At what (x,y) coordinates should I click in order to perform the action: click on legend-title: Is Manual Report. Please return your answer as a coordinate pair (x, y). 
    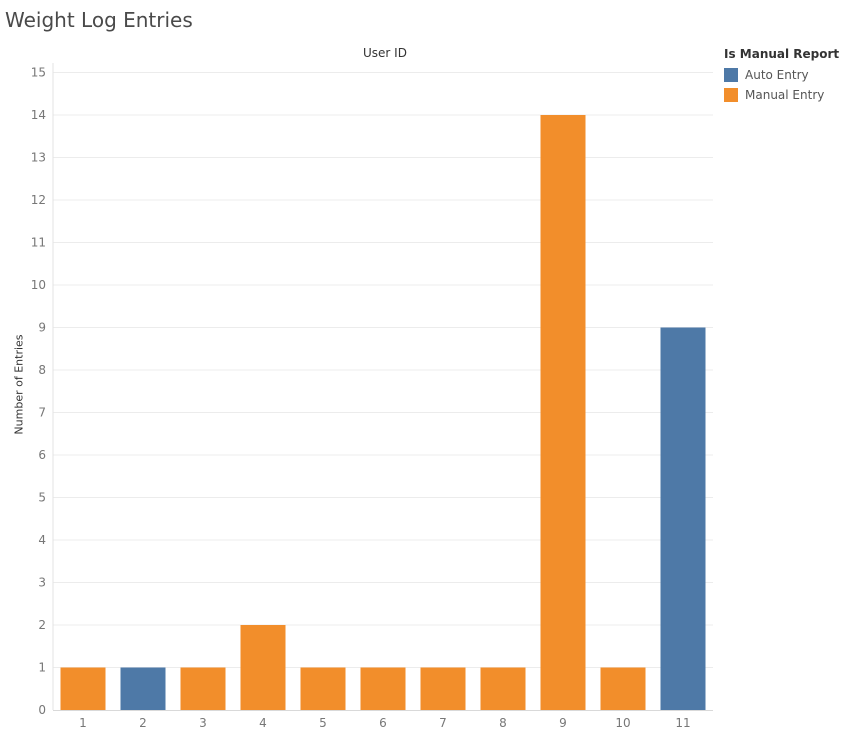
    Looking at the image, I should click on (782, 54).